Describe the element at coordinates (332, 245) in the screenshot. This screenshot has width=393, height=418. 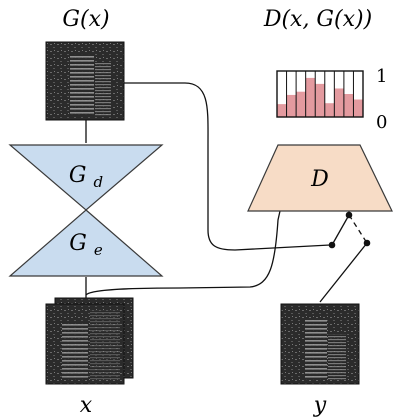
I see `switch-contact-generated-dot` at that location.